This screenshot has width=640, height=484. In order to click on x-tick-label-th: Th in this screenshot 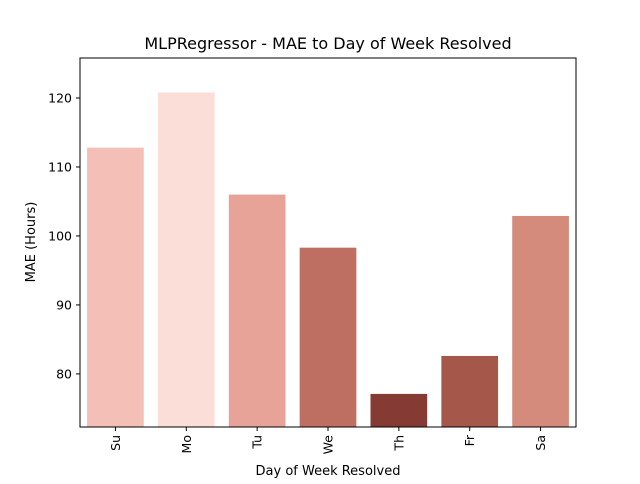, I will do `click(398, 443)`.